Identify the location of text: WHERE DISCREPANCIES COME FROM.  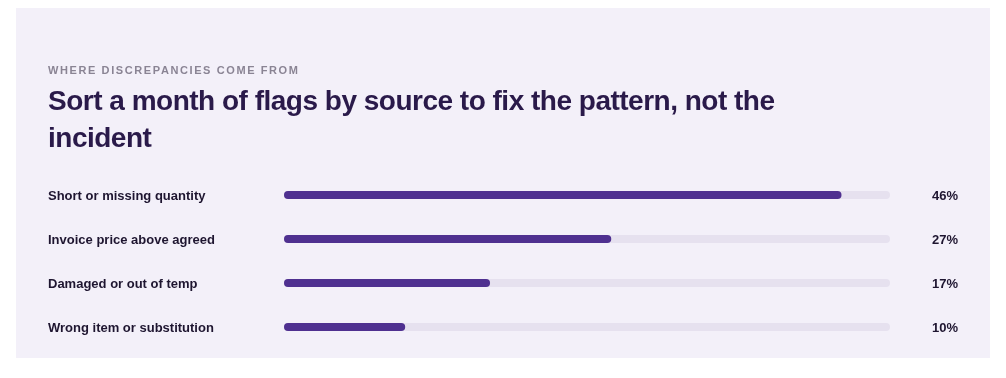
(174, 70).